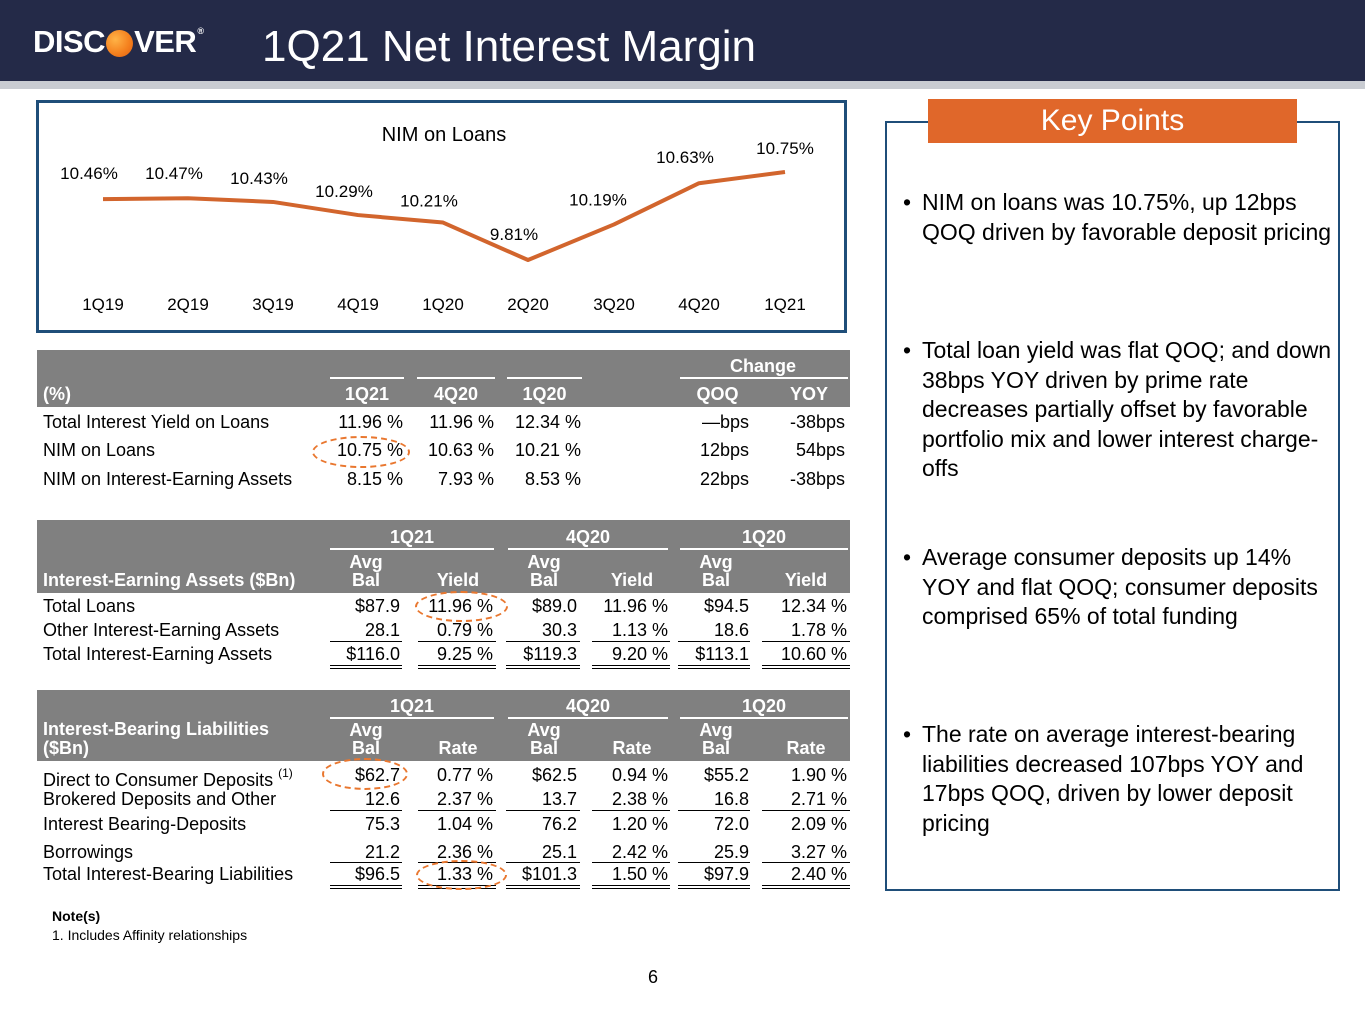 The width and height of the screenshot is (1365, 1024). Describe the element at coordinates (156, 422) in the screenshot. I see `table1-row-label: Total Interest Yield on Loans` at that location.